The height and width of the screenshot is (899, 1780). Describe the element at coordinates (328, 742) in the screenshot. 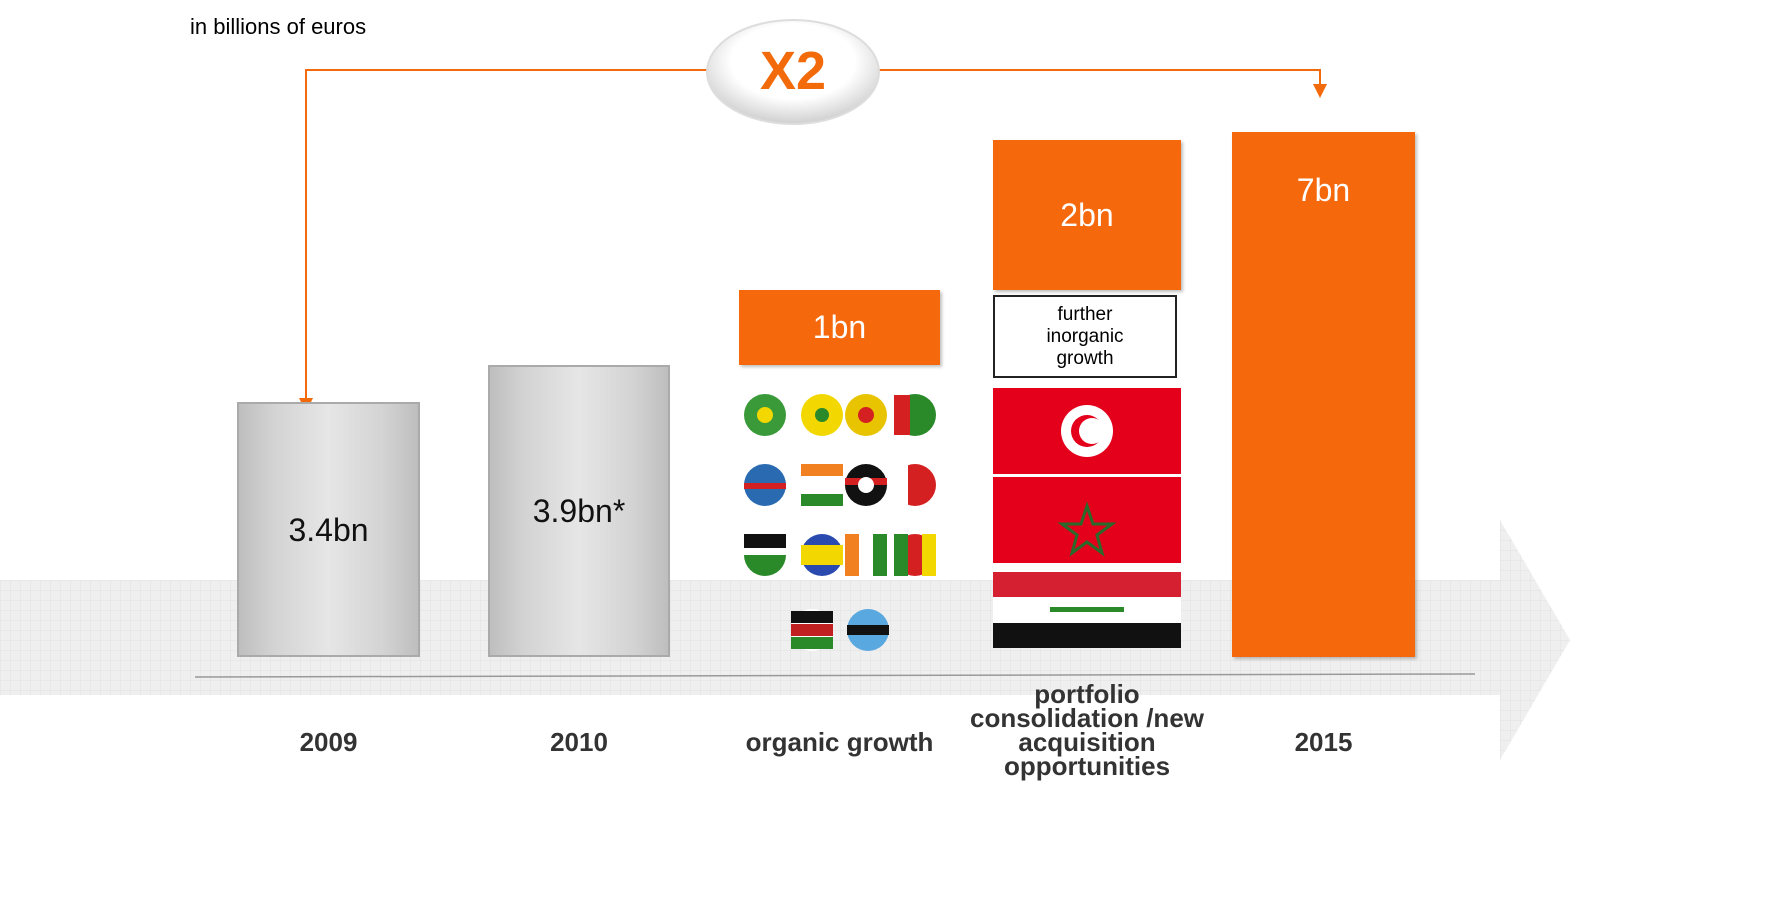

I see `x-tick-label: 2009` at that location.